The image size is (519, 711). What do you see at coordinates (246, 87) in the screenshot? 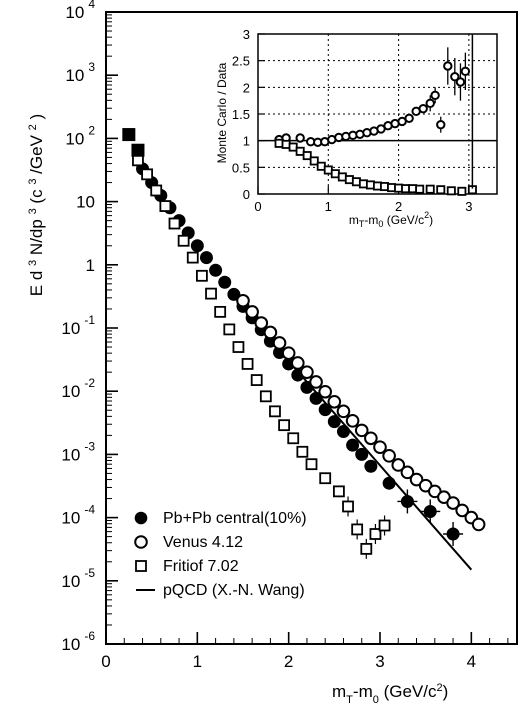
I see `inset-y-tick-label: 2` at bounding box center [246, 87].